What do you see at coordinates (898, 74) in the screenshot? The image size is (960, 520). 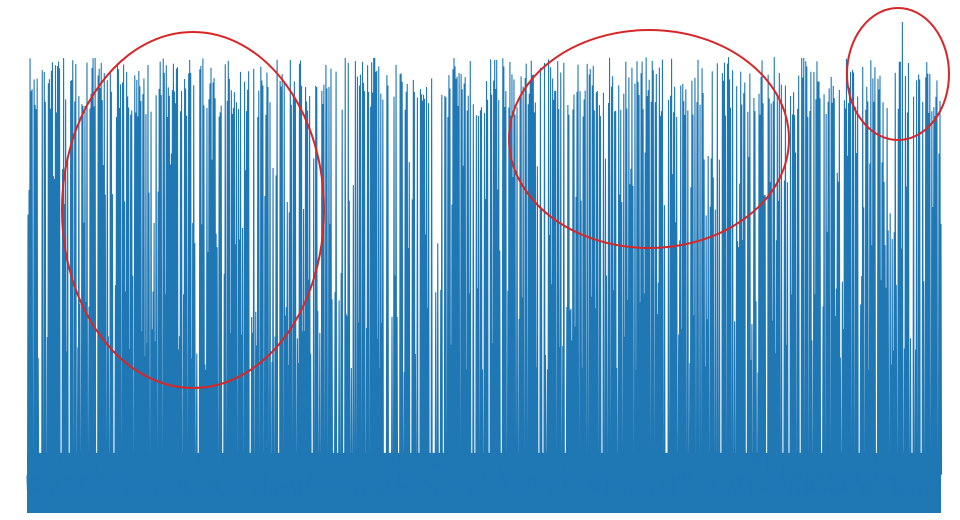 I see `annotation-ellipse-right` at bounding box center [898, 74].